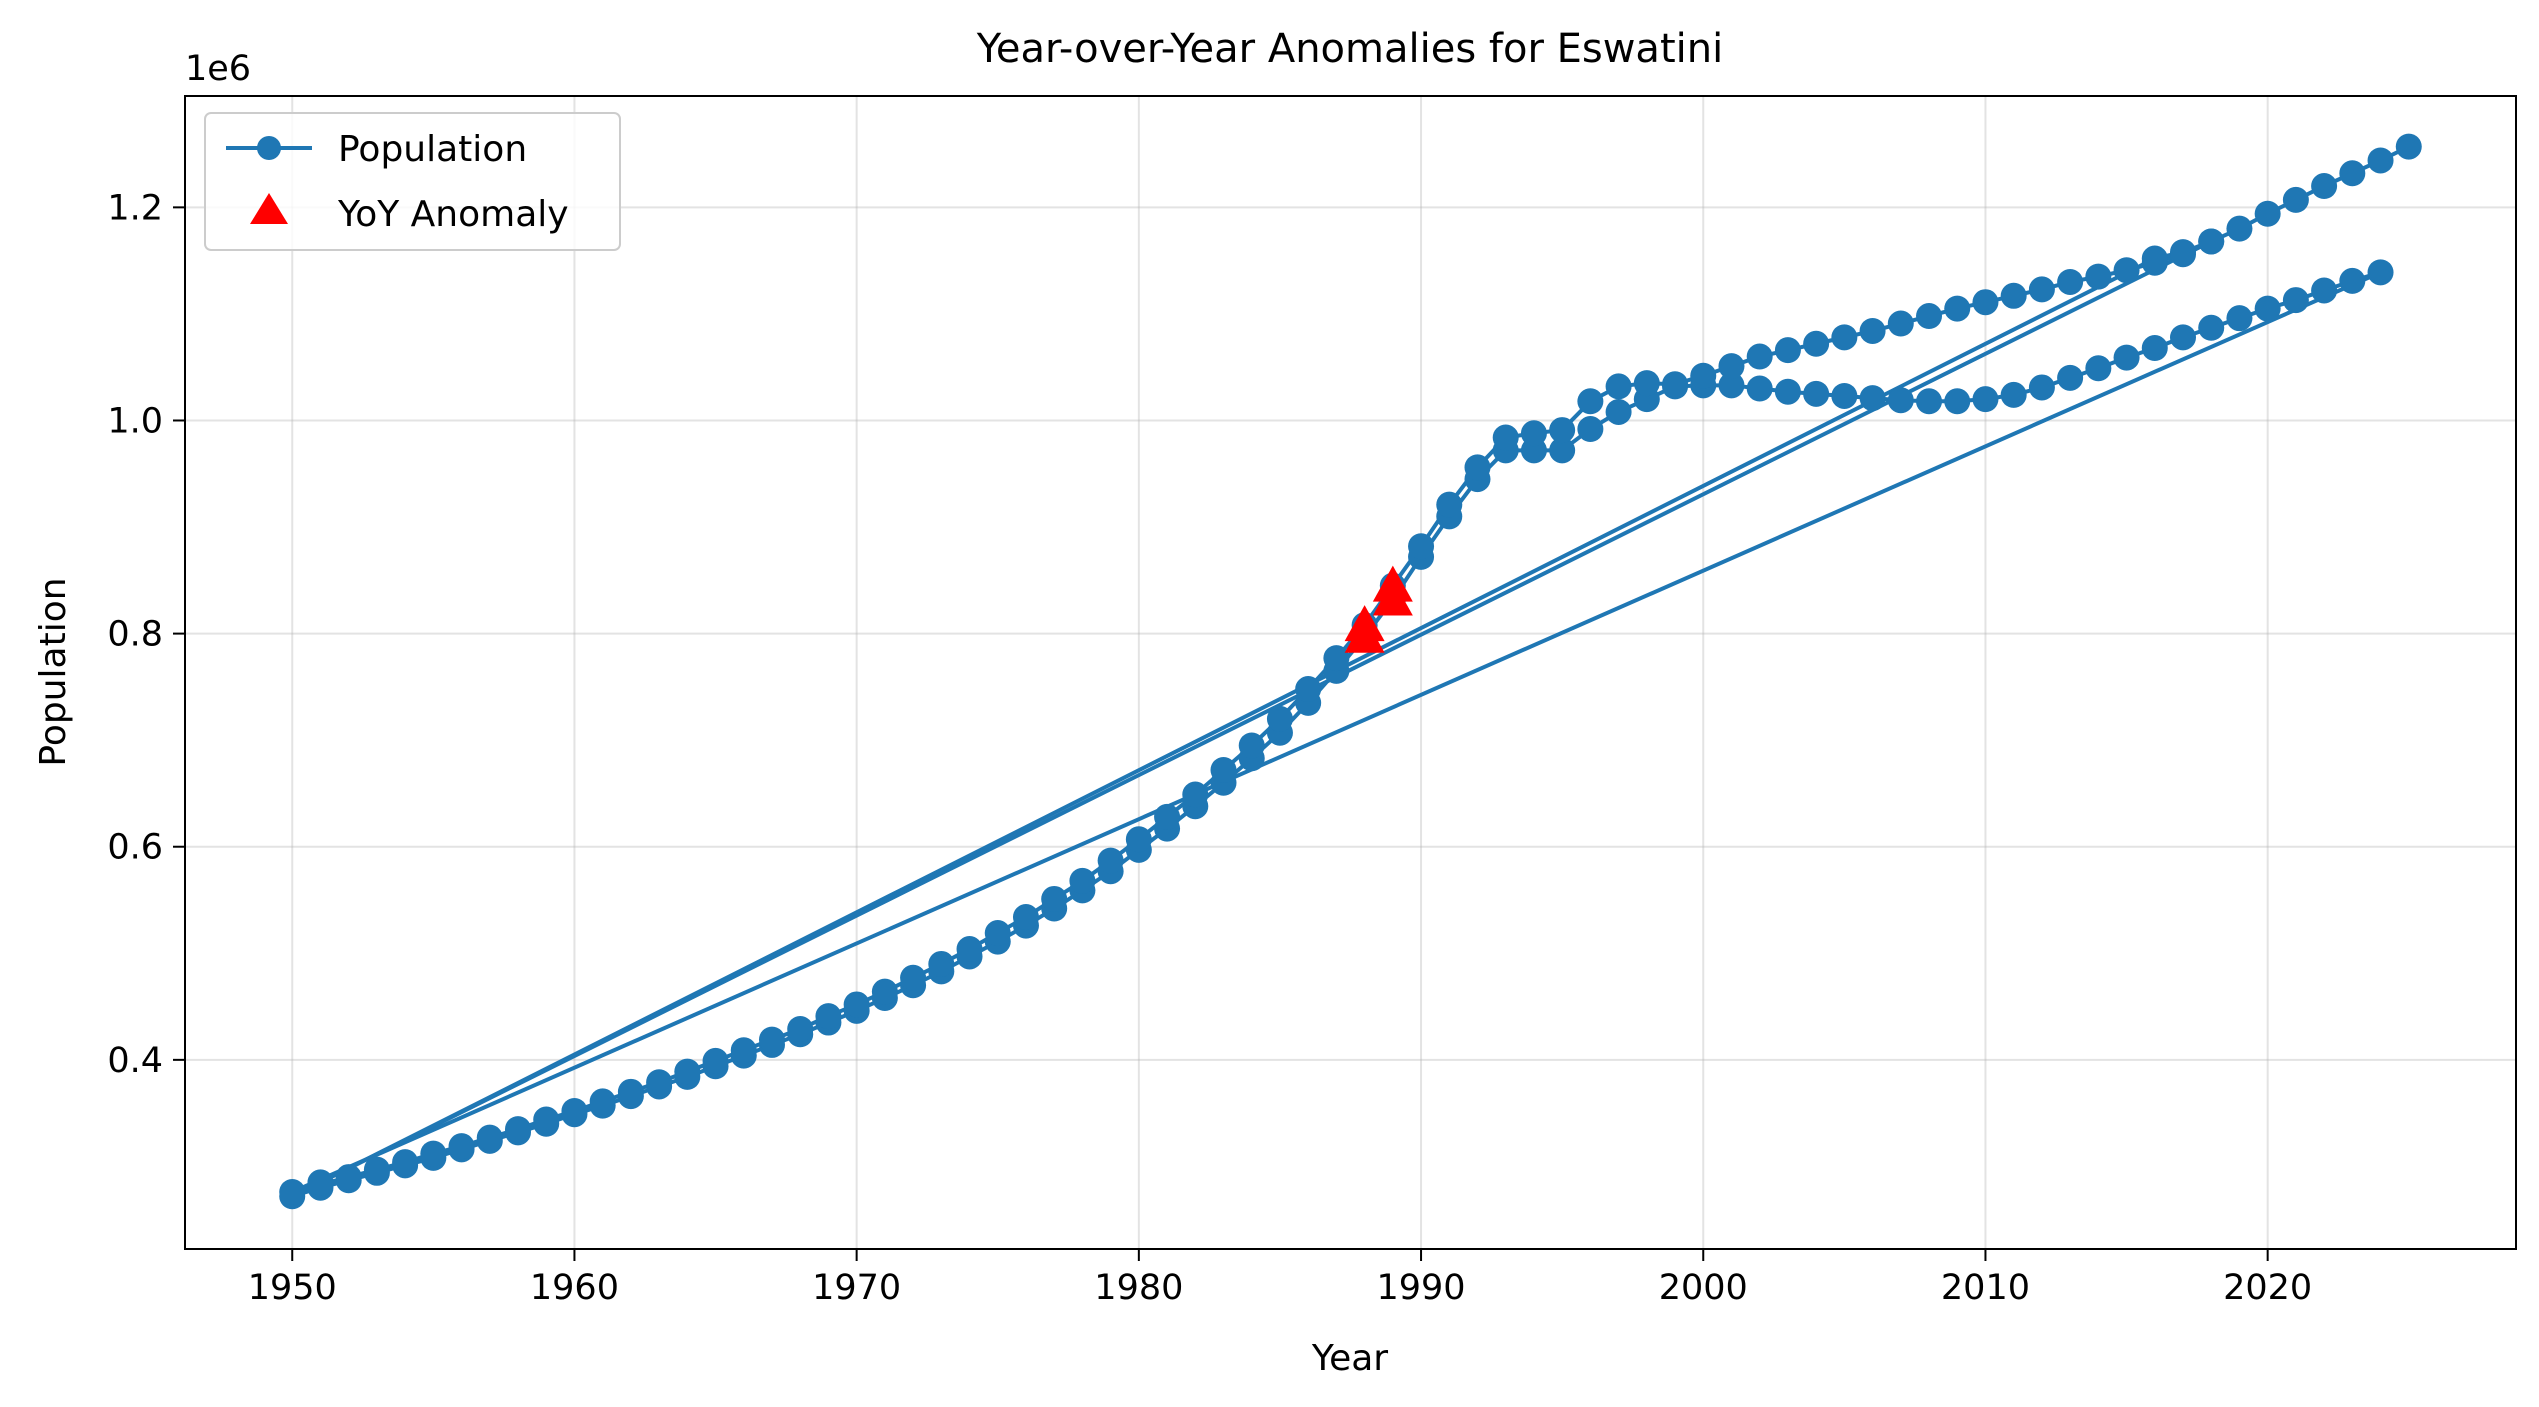 The height and width of the screenshot is (1407, 2539). Describe the element at coordinates (1138, 1288) in the screenshot. I see `x-tick-label: 1980` at that location.